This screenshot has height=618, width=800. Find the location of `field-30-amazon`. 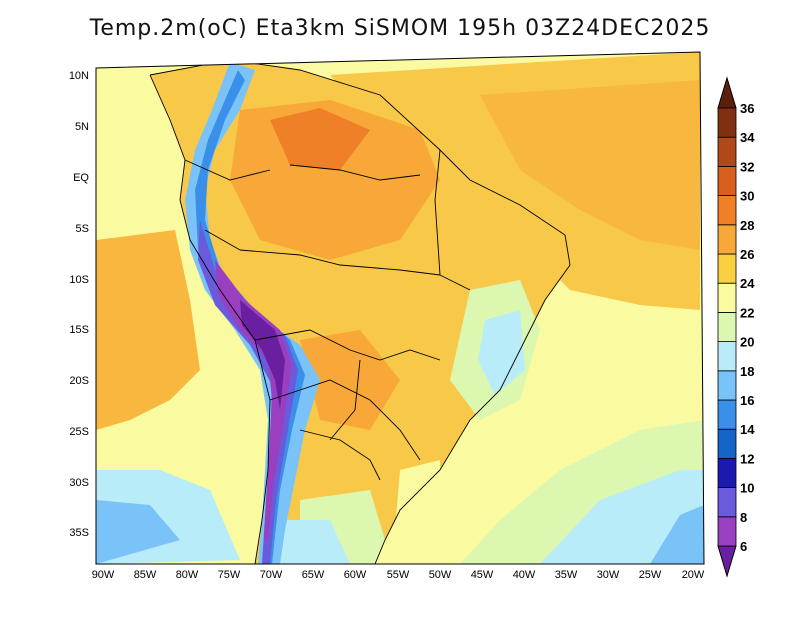

field-30-amazon is located at coordinates (320, 139).